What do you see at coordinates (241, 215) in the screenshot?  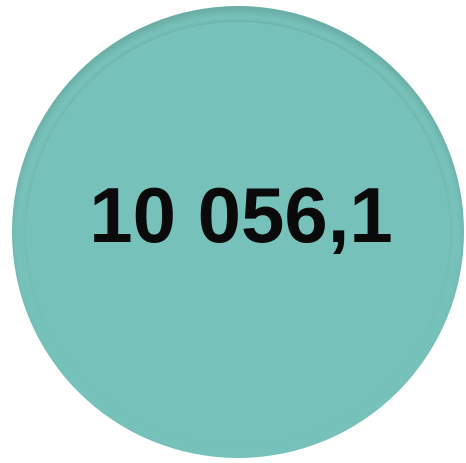 I see `value-text: 10 056,1` at bounding box center [241, 215].